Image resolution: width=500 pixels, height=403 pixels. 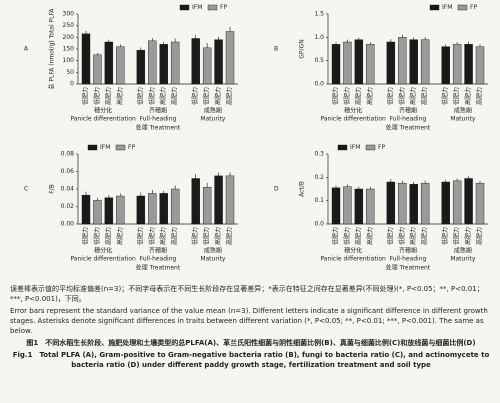 What do you see at coordinates (69, 60) in the screenshot?
I see `y-tick-label: 100` at bounding box center [69, 60].